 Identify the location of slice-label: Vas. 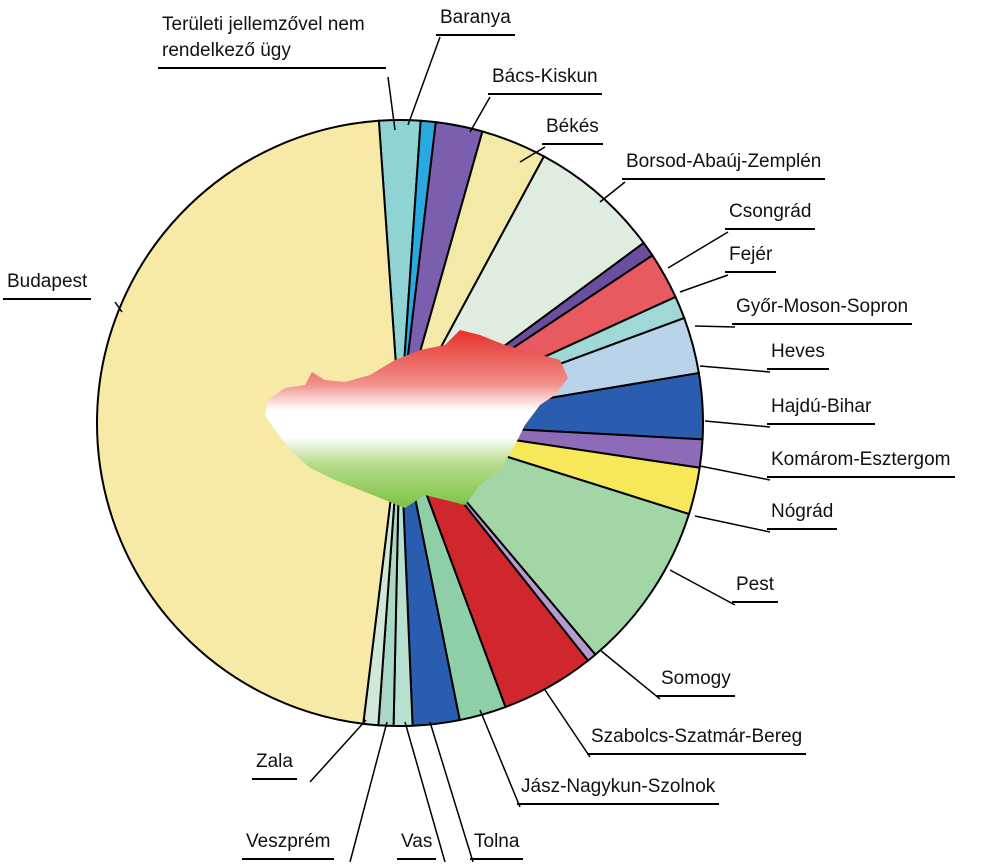
(417, 844).